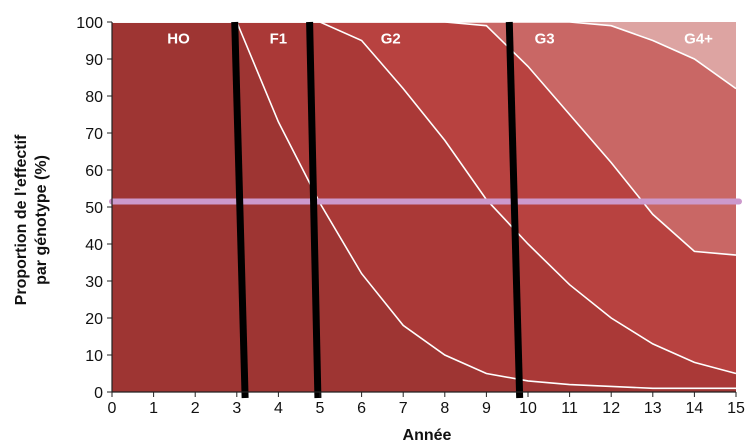  I want to click on x-tick-label: 4, so click(278, 408).